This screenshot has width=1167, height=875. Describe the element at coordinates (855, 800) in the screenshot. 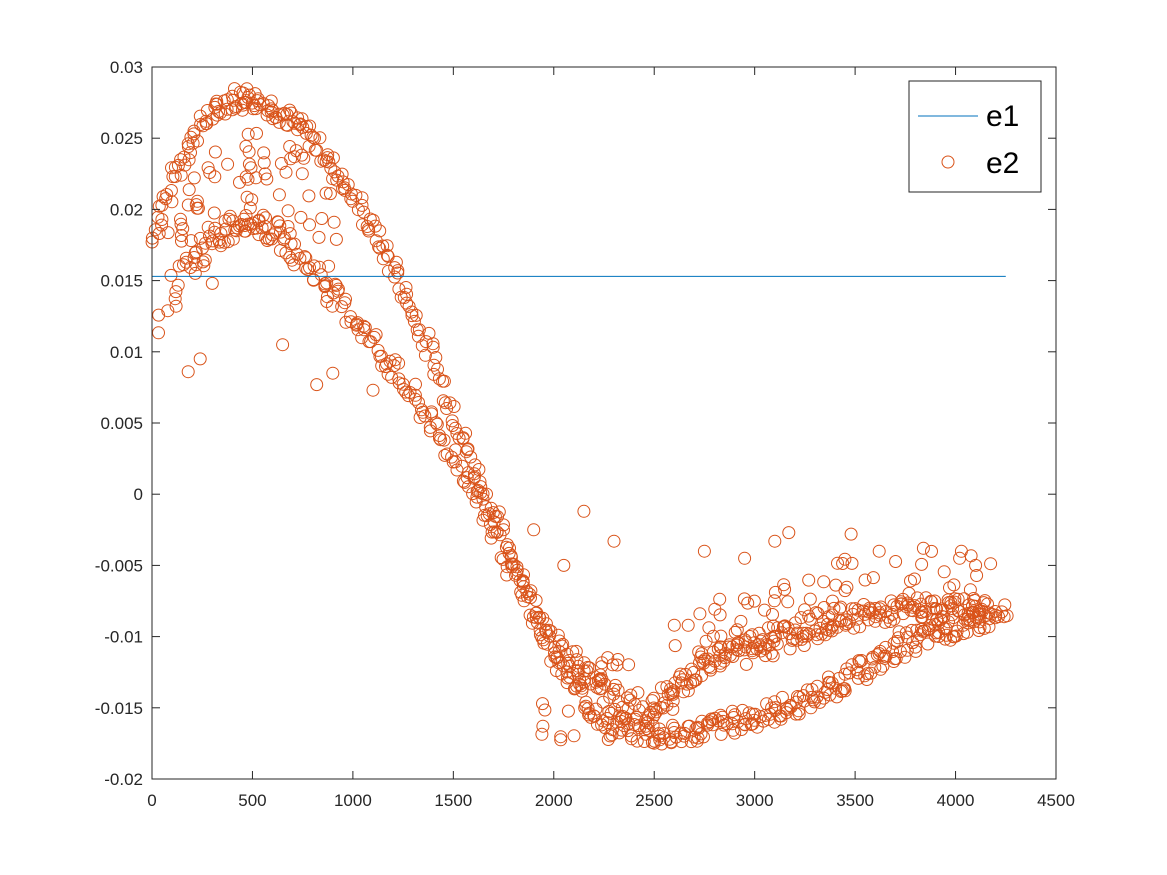

I see `x-tick-label: 3500` at that location.